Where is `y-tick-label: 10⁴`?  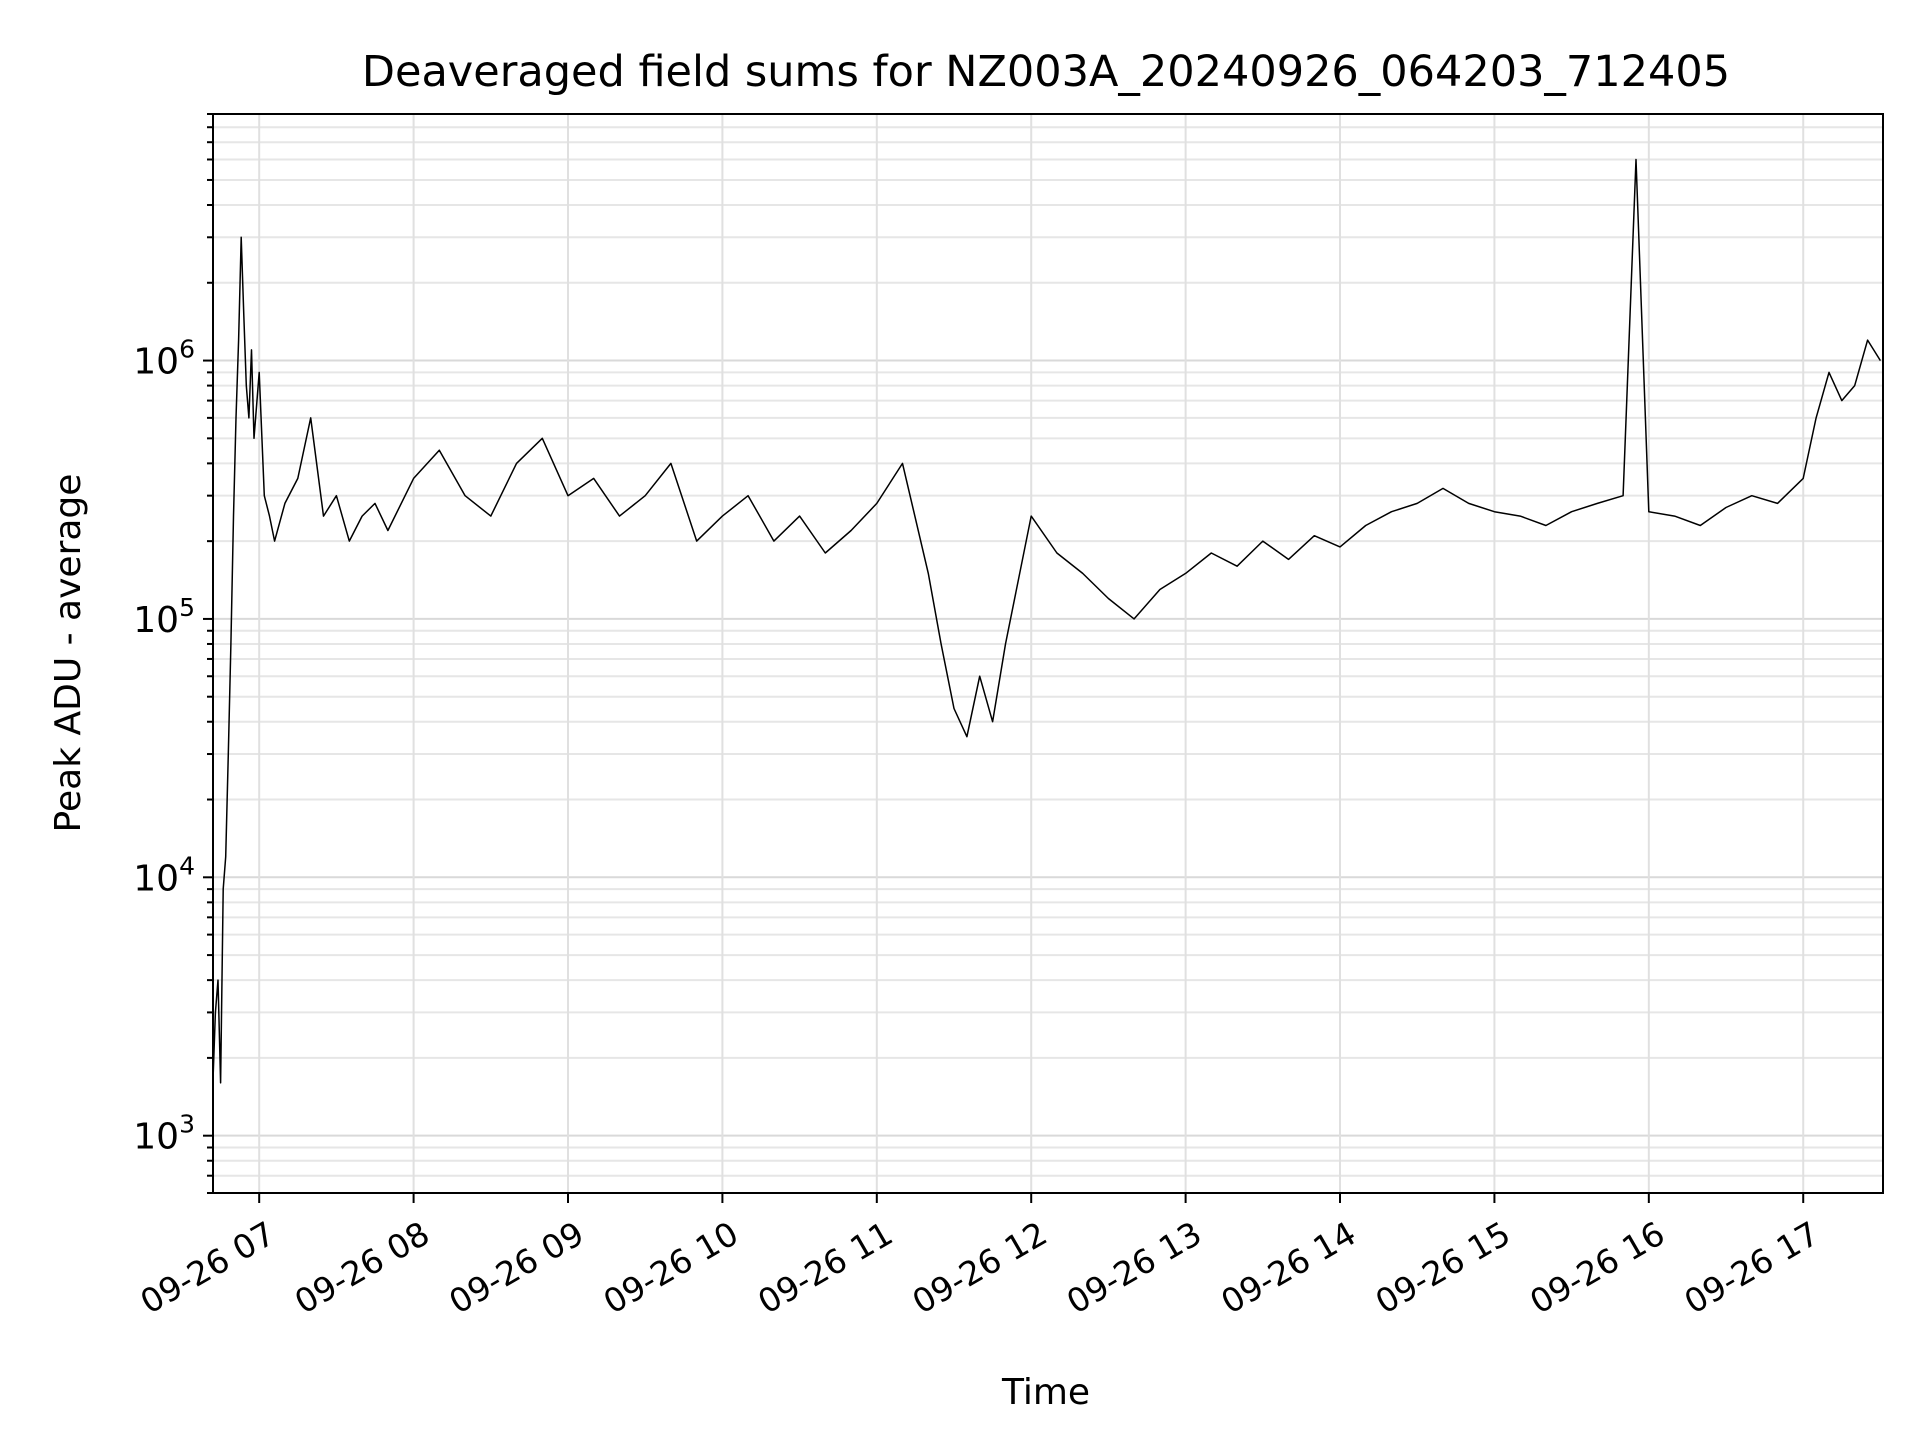
y-tick-label: 10⁴ is located at coordinates (164, 875).